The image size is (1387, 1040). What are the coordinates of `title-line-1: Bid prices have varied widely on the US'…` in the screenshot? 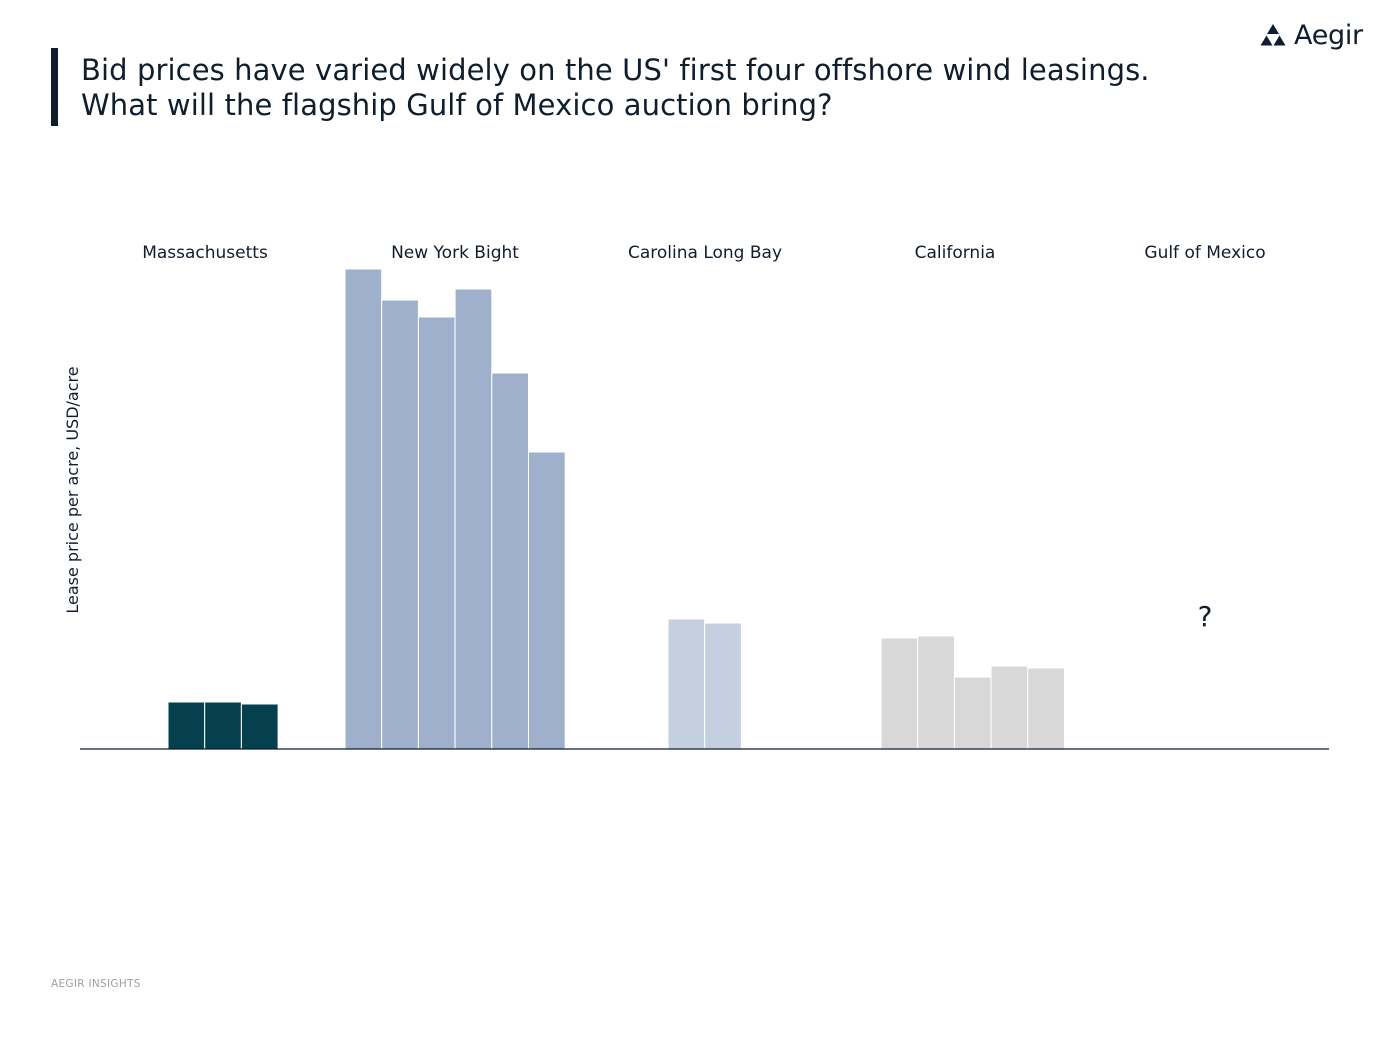 It's located at (615, 70).